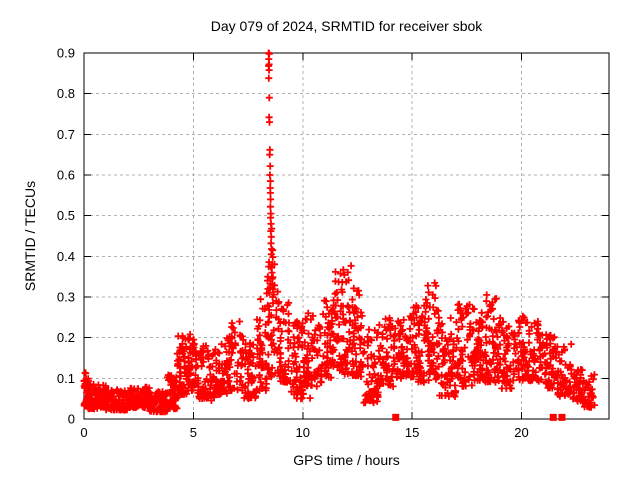 The height and width of the screenshot is (480, 640). I want to click on x-tick-label: 0, so click(83, 432).